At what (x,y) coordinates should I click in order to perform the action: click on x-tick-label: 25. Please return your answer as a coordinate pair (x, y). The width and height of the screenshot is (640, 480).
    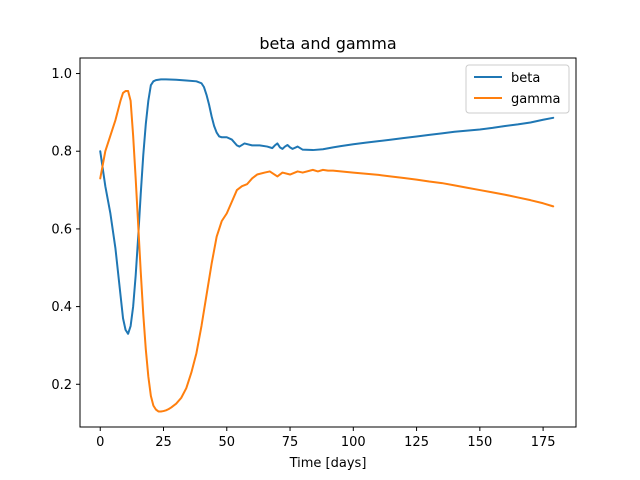
    Looking at the image, I should click on (163, 442).